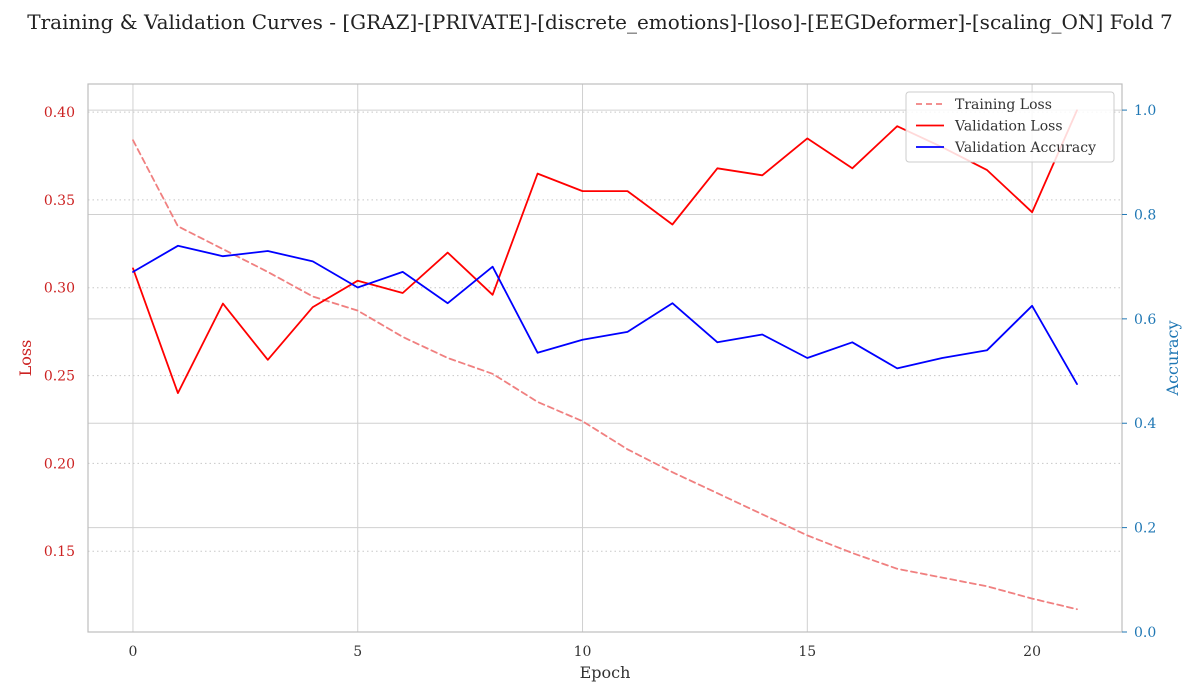  I want to click on y-tick-label-right: 0.4, so click(1145, 424).